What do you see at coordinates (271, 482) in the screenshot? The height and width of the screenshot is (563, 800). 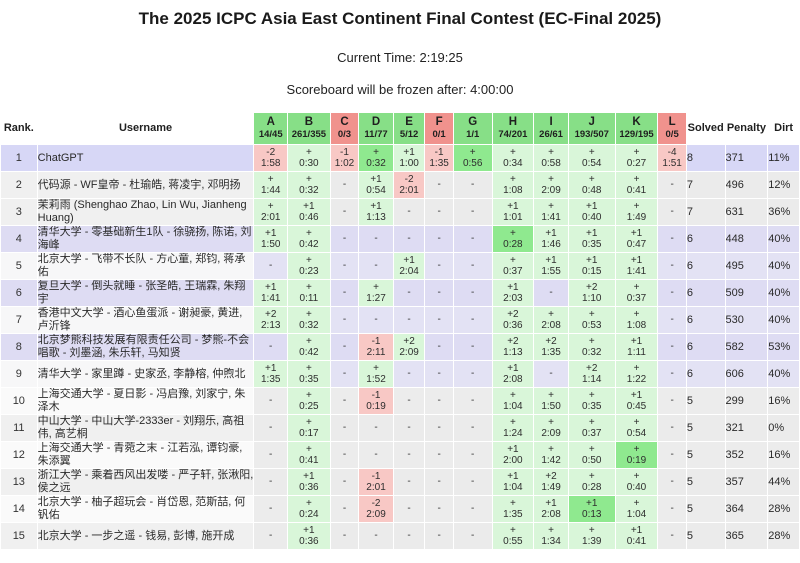 I see `problem-cell-A: -` at bounding box center [271, 482].